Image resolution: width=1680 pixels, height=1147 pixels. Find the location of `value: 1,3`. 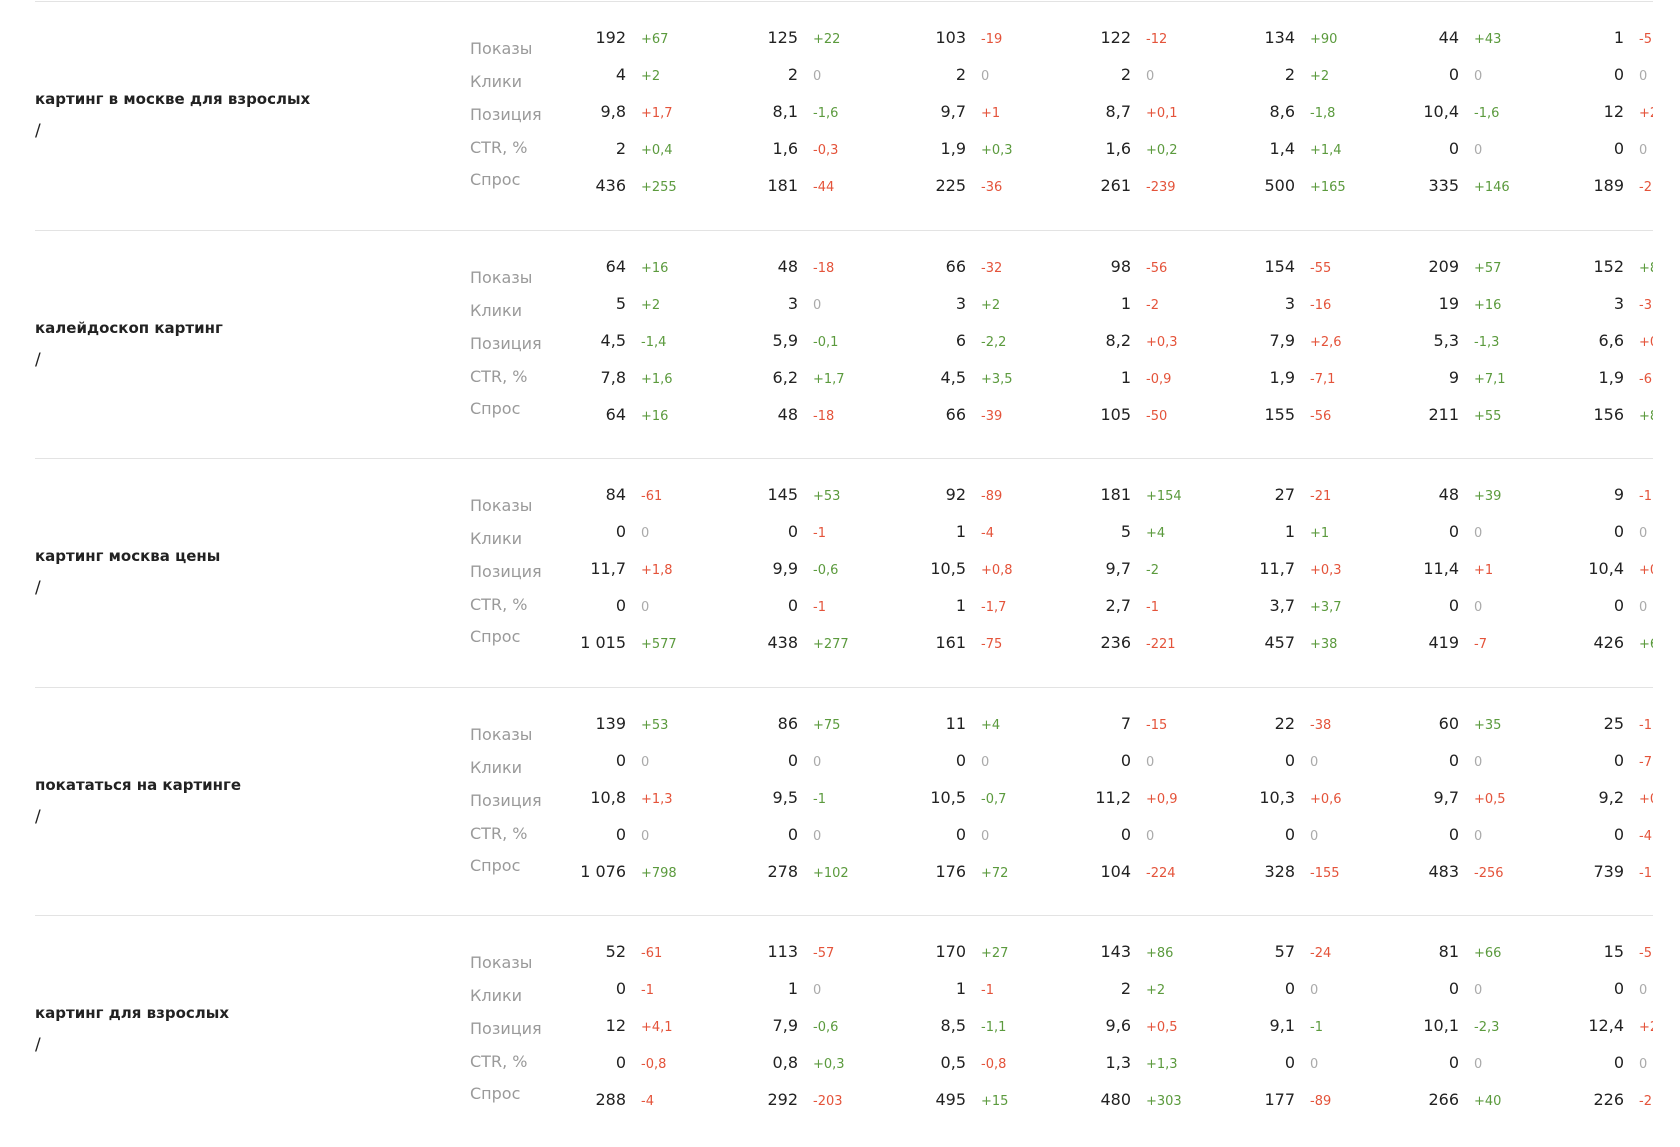

value: 1,3 is located at coordinates (1118, 1062).